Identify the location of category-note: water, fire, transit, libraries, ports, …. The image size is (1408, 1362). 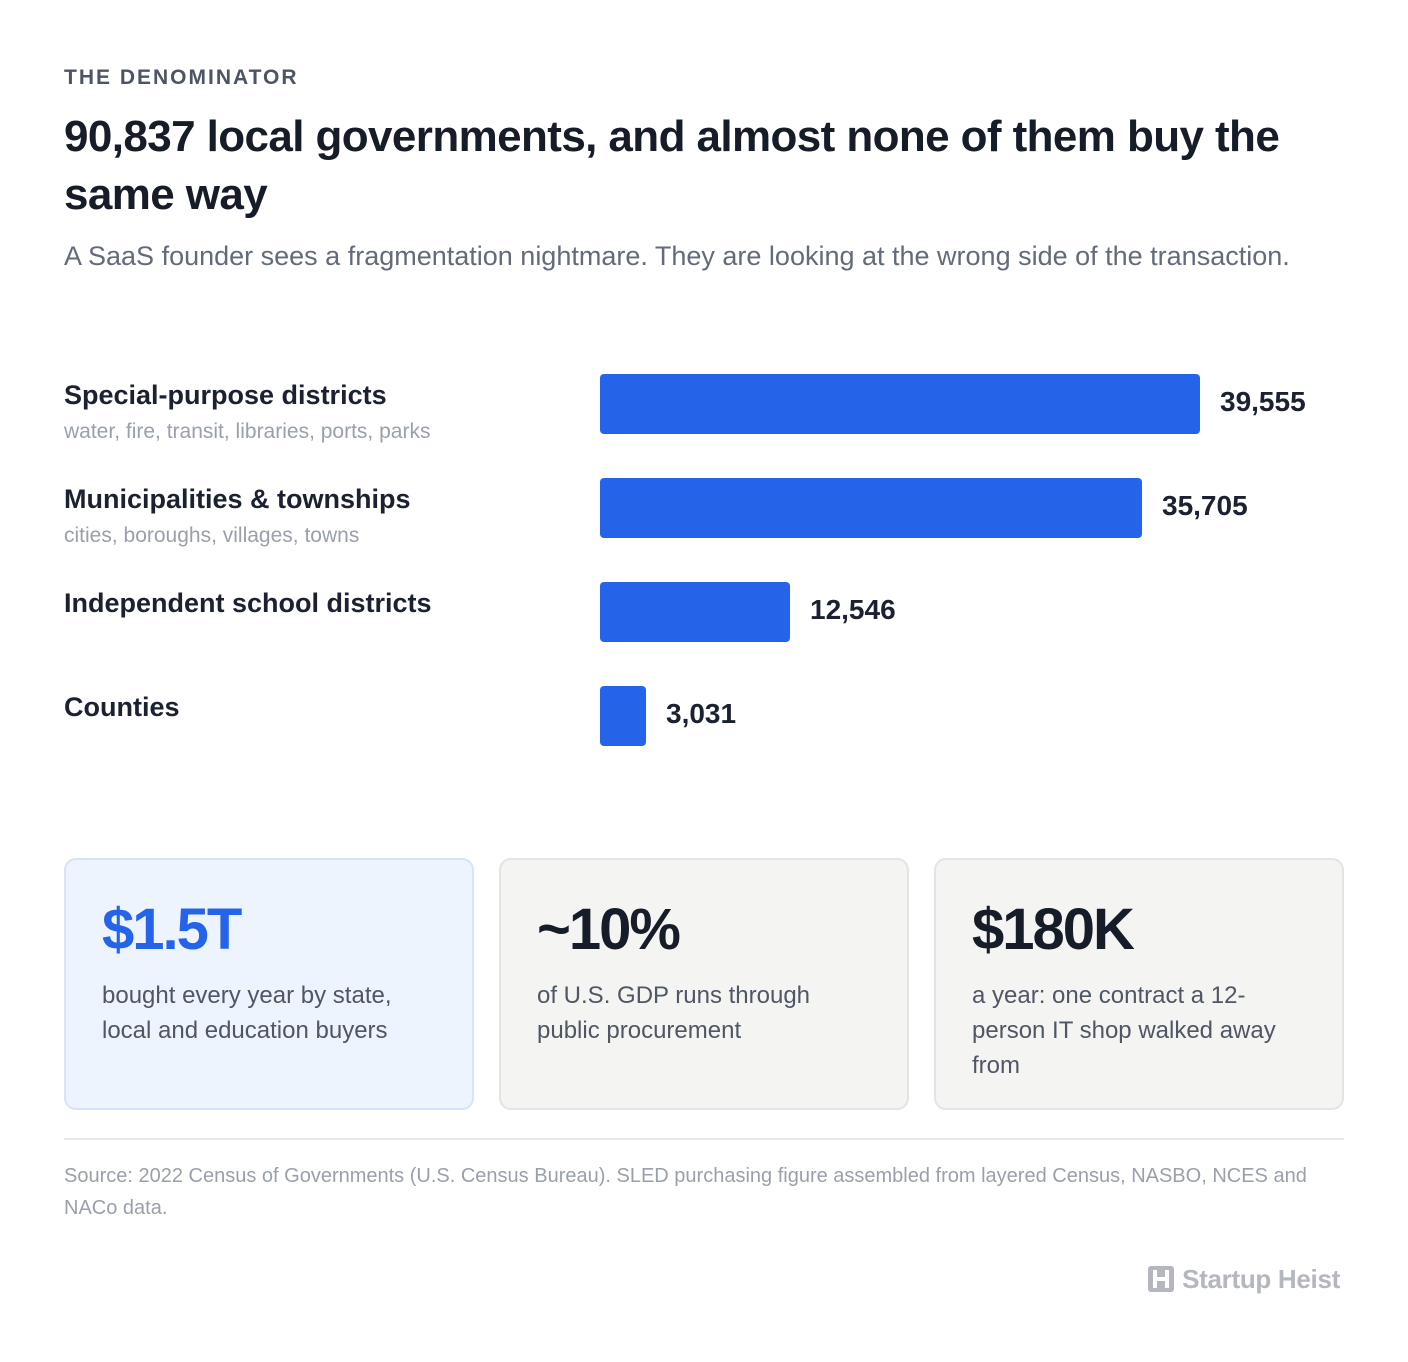
(247, 431).